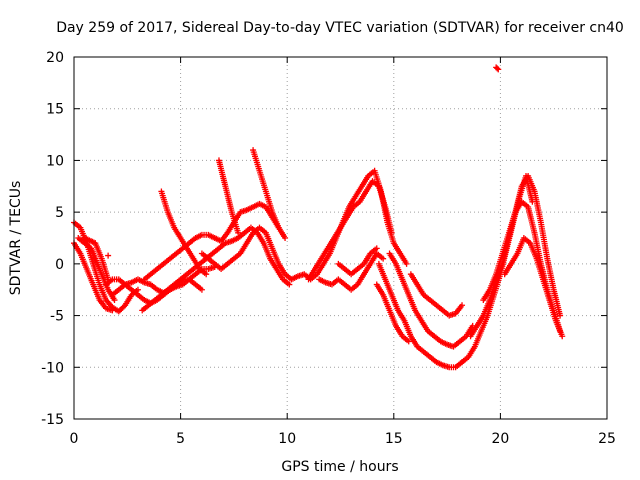  Describe the element at coordinates (55, 58) in the screenshot. I see `y-tick-label: 20` at that location.